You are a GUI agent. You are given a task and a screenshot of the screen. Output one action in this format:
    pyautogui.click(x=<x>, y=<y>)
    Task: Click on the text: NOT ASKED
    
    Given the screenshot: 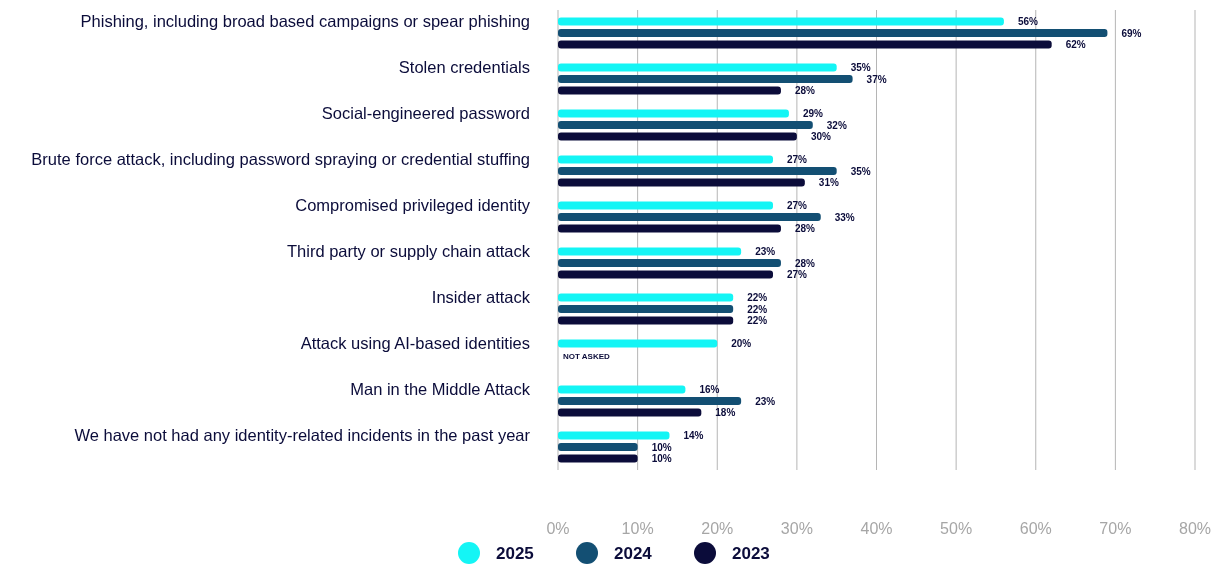 What is the action you would take?
    pyautogui.click(x=586, y=356)
    